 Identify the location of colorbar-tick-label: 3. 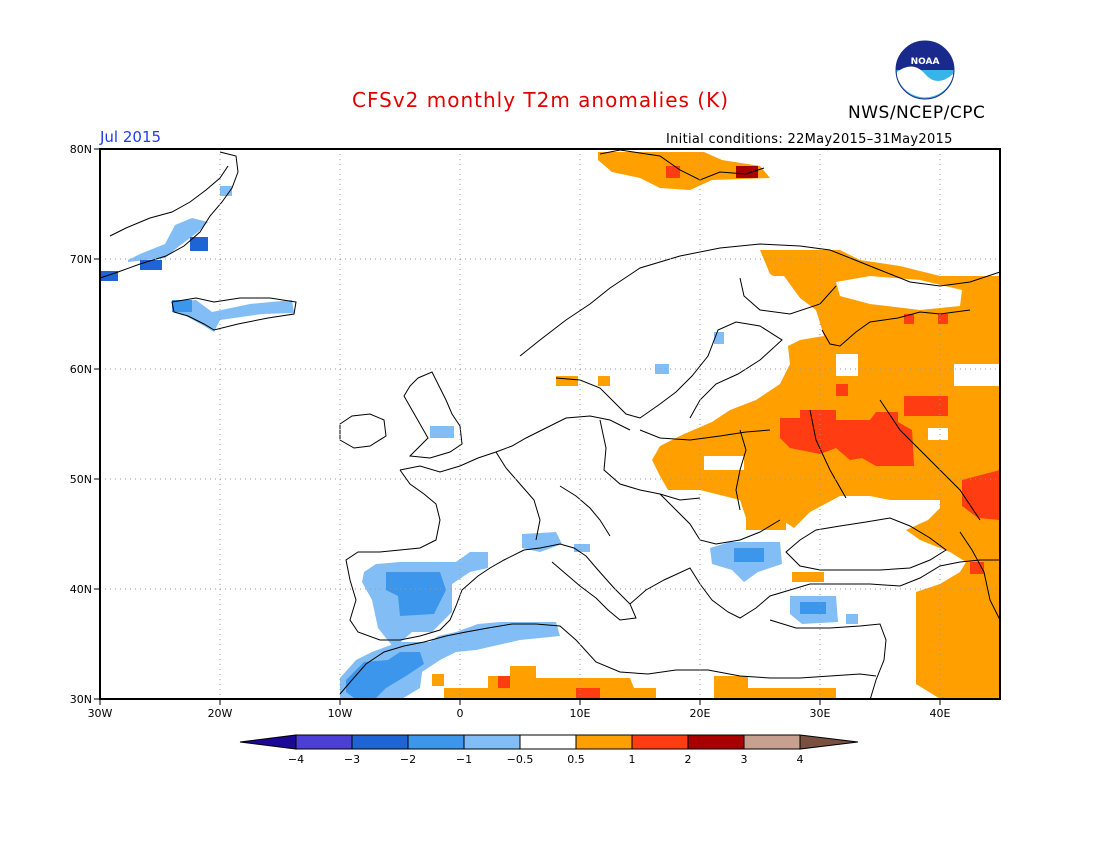
(744, 759).